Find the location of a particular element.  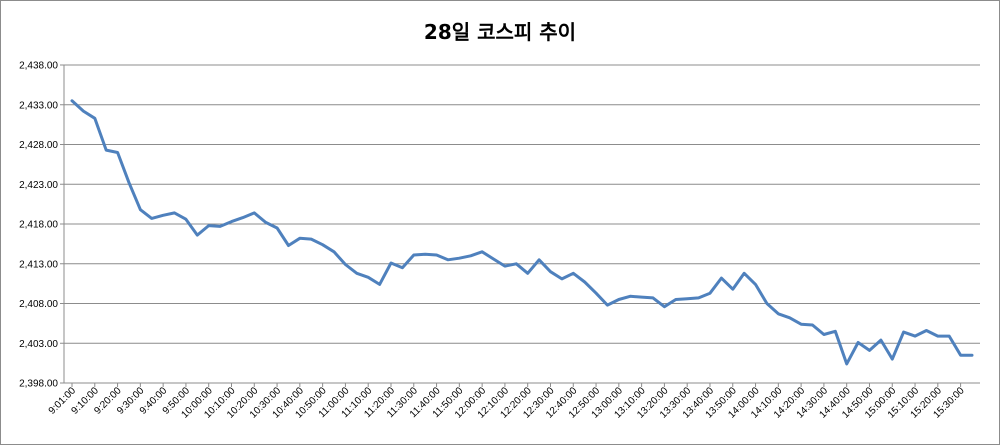

y-tick-label: 2,433.00 is located at coordinates (38, 105).